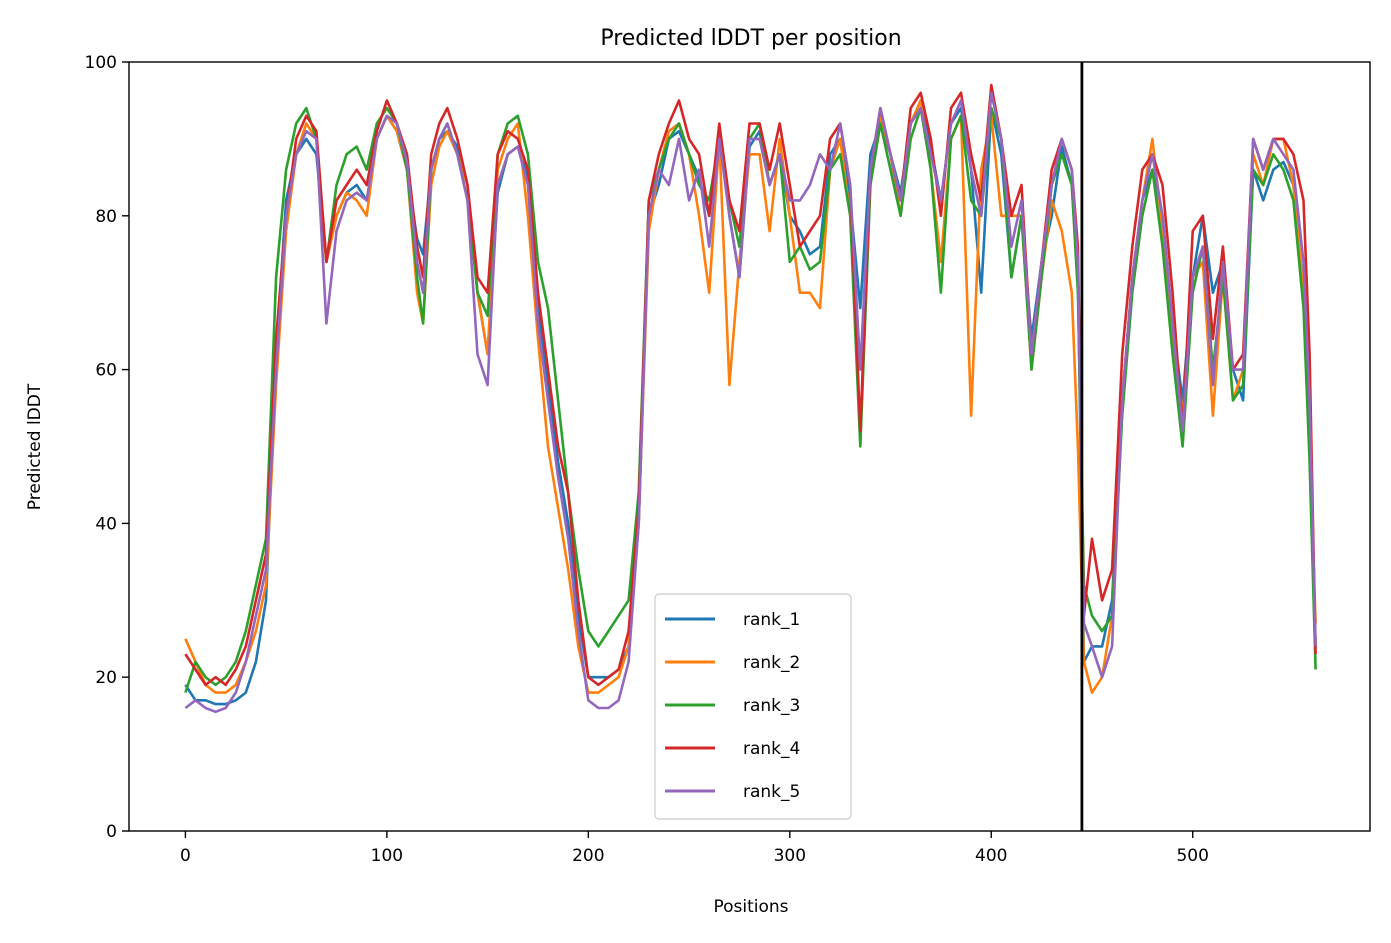  What do you see at coordinates (101, 63) in the screenshot?
I see `y-tick-label: 100` at bounding box center [101, 63].